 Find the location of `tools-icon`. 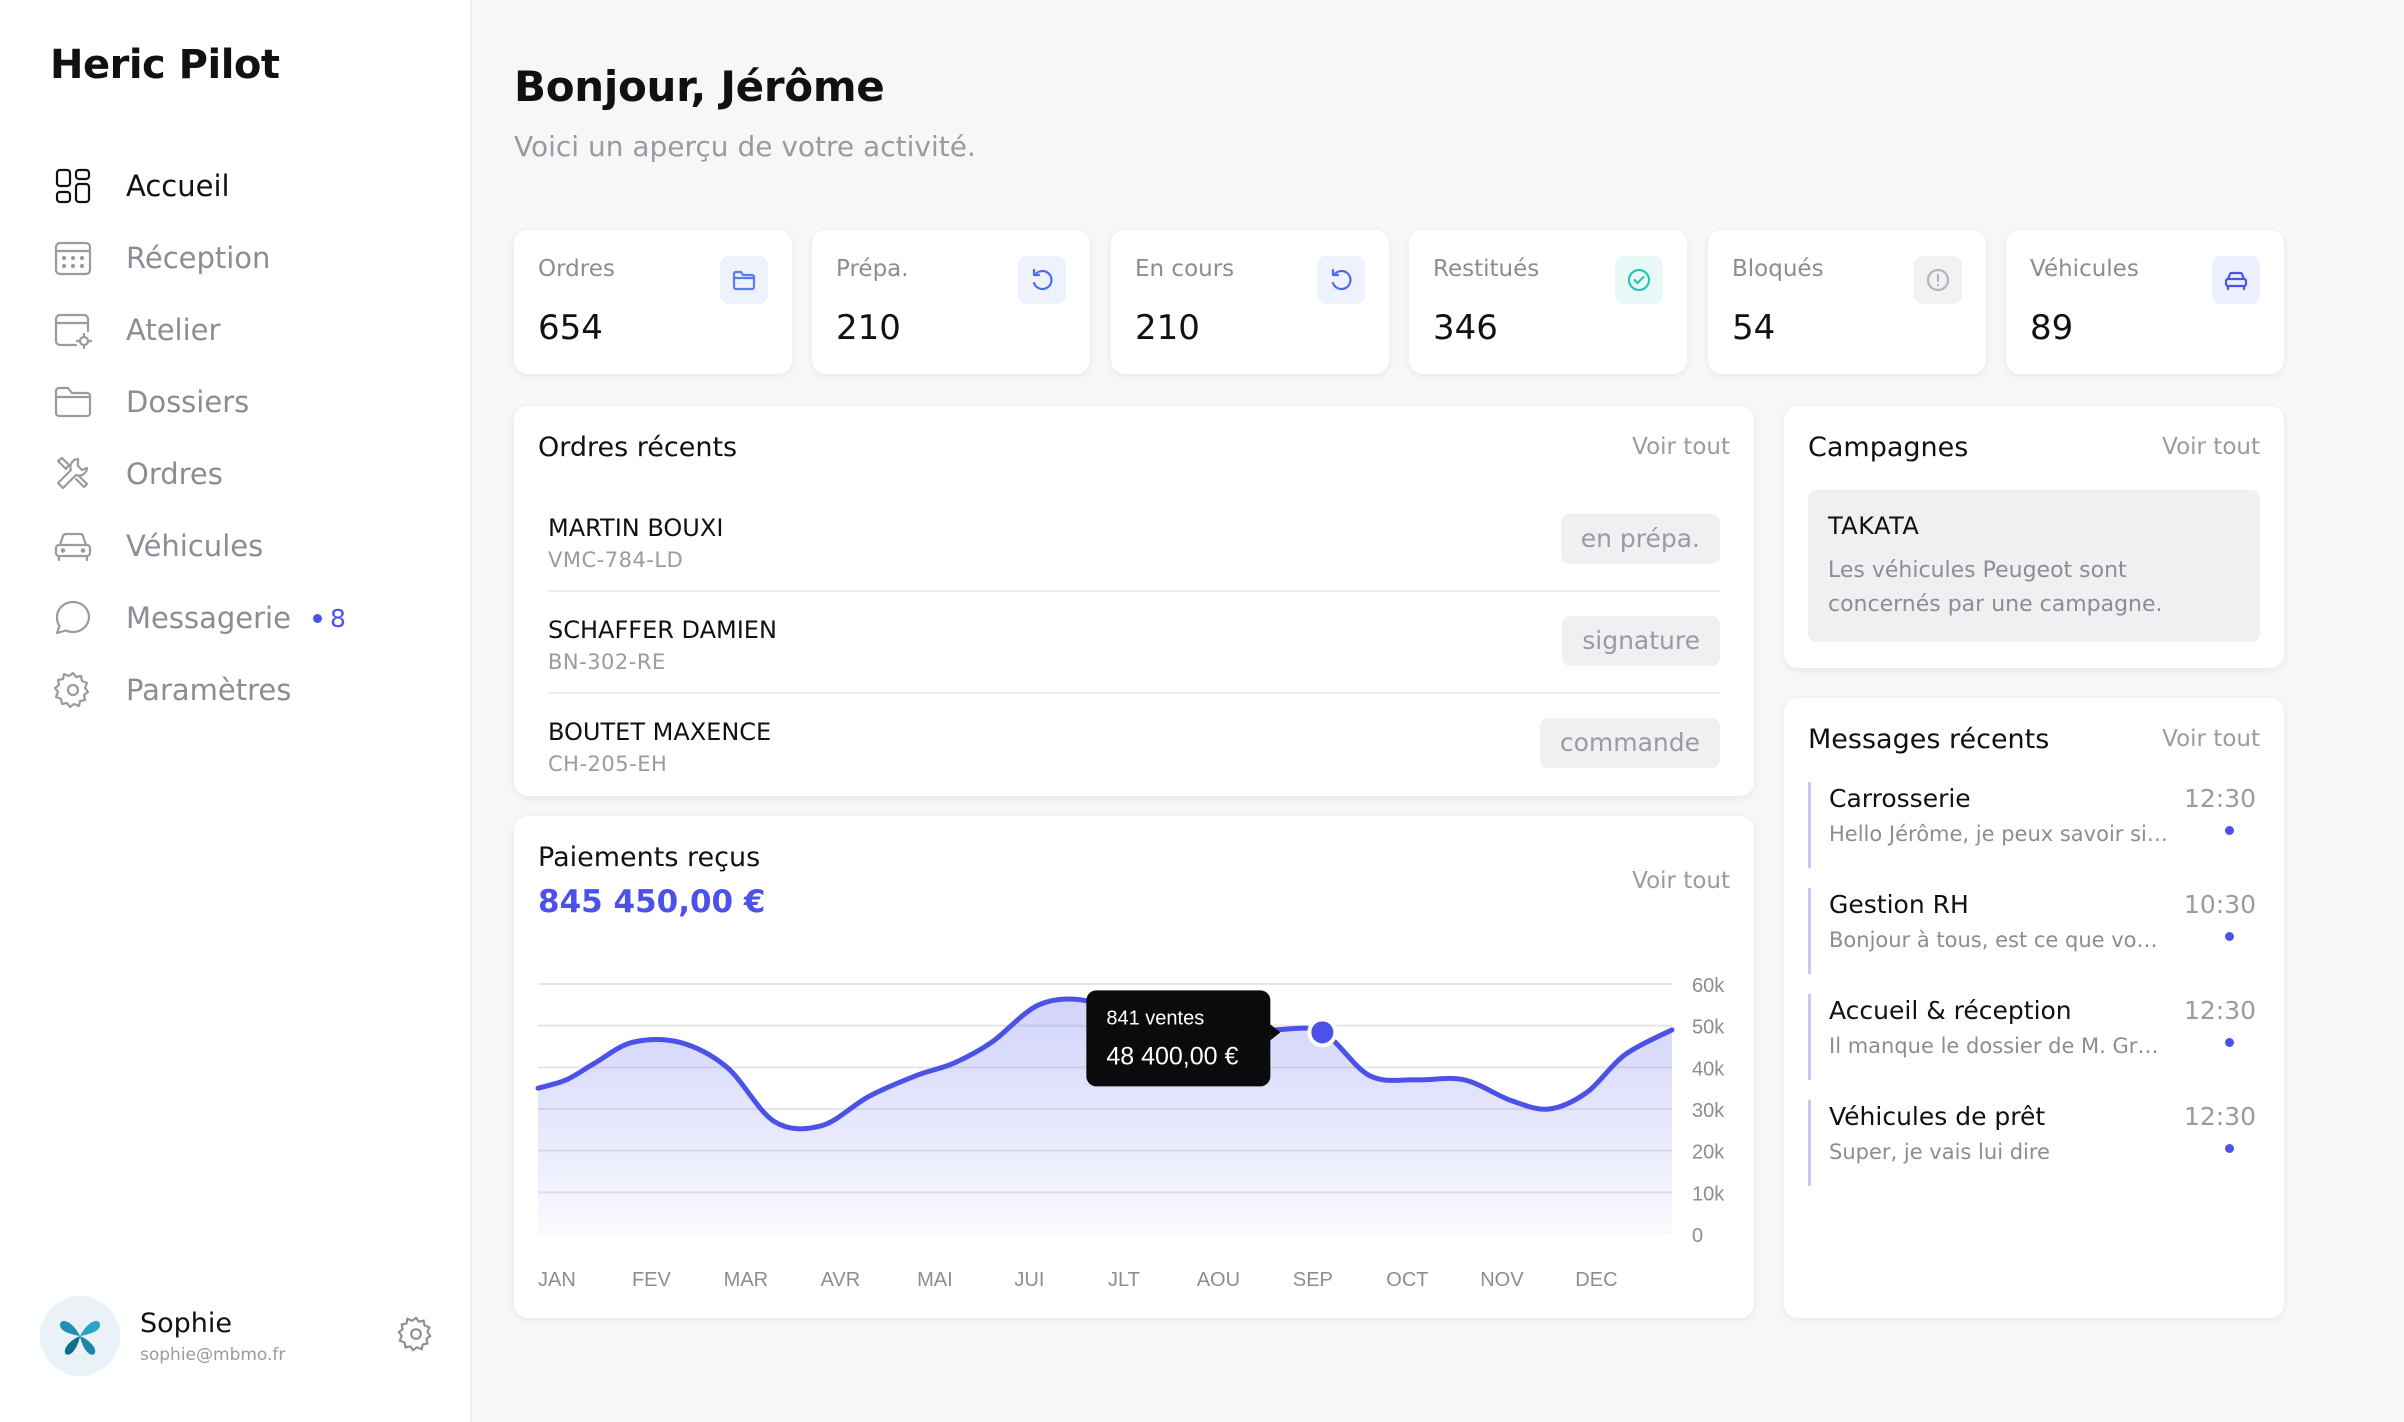

tools-icon is located at coordinates (73, 474).